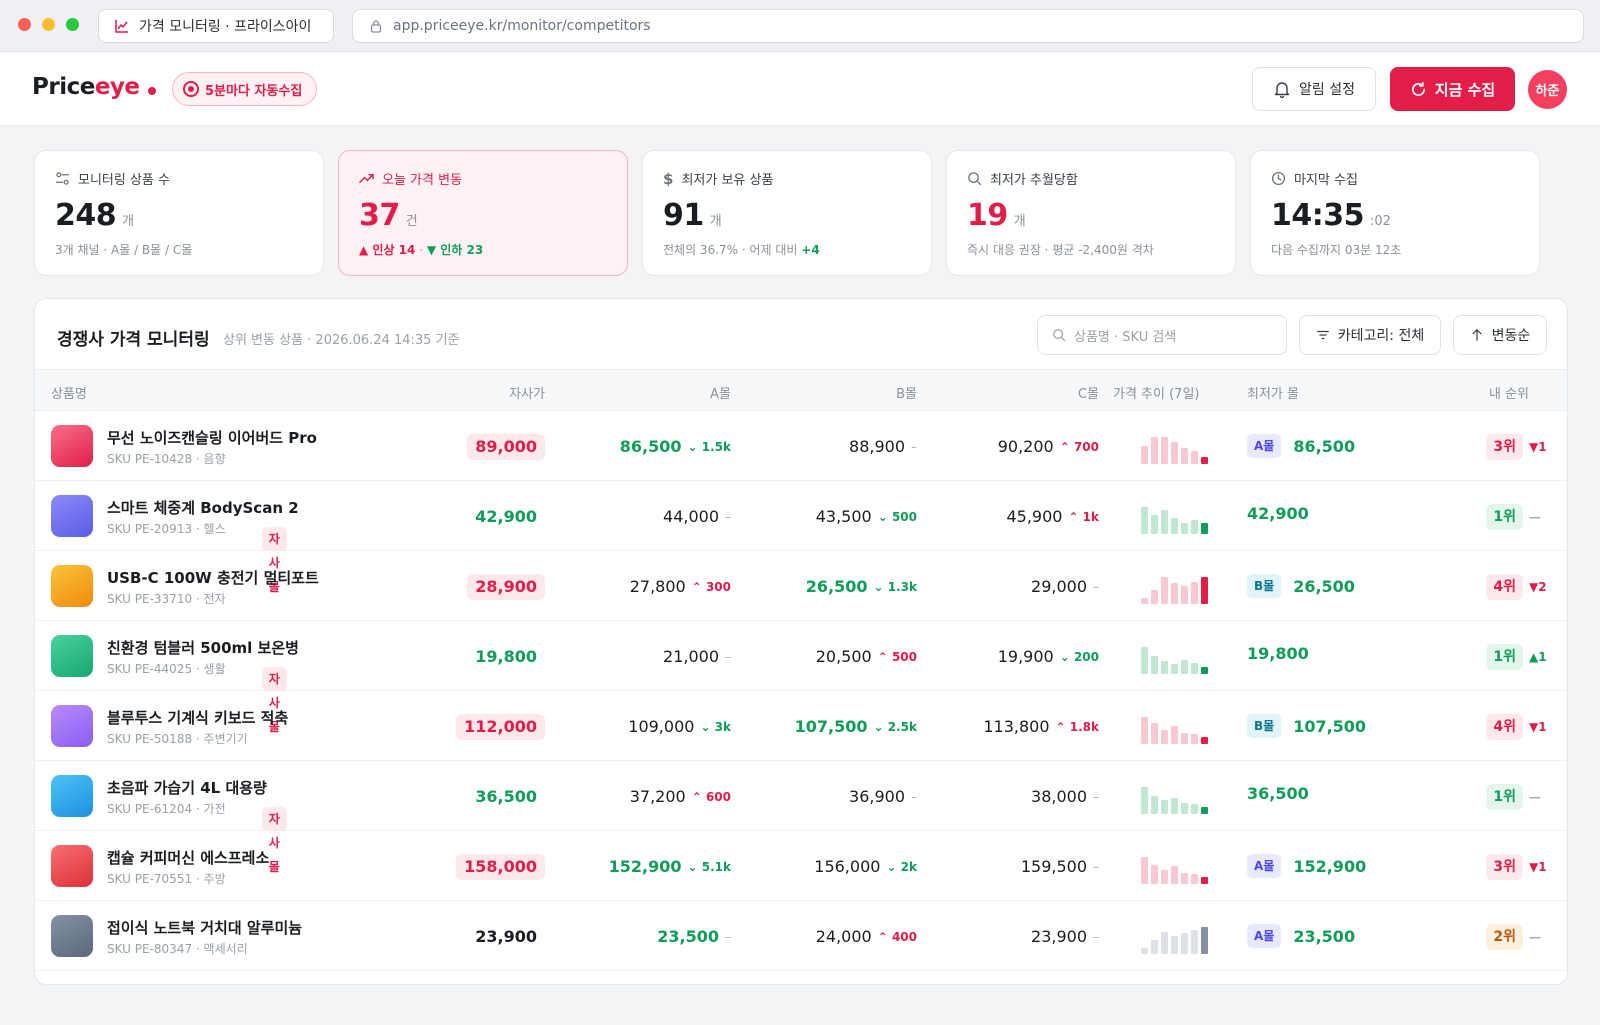 This screenshot has height=1025, width=1600. Describe the element at coordinates (675, 446) in the screenshot. I see `price-cell-a: 86,500 ⌄ 1.5k` at that location.